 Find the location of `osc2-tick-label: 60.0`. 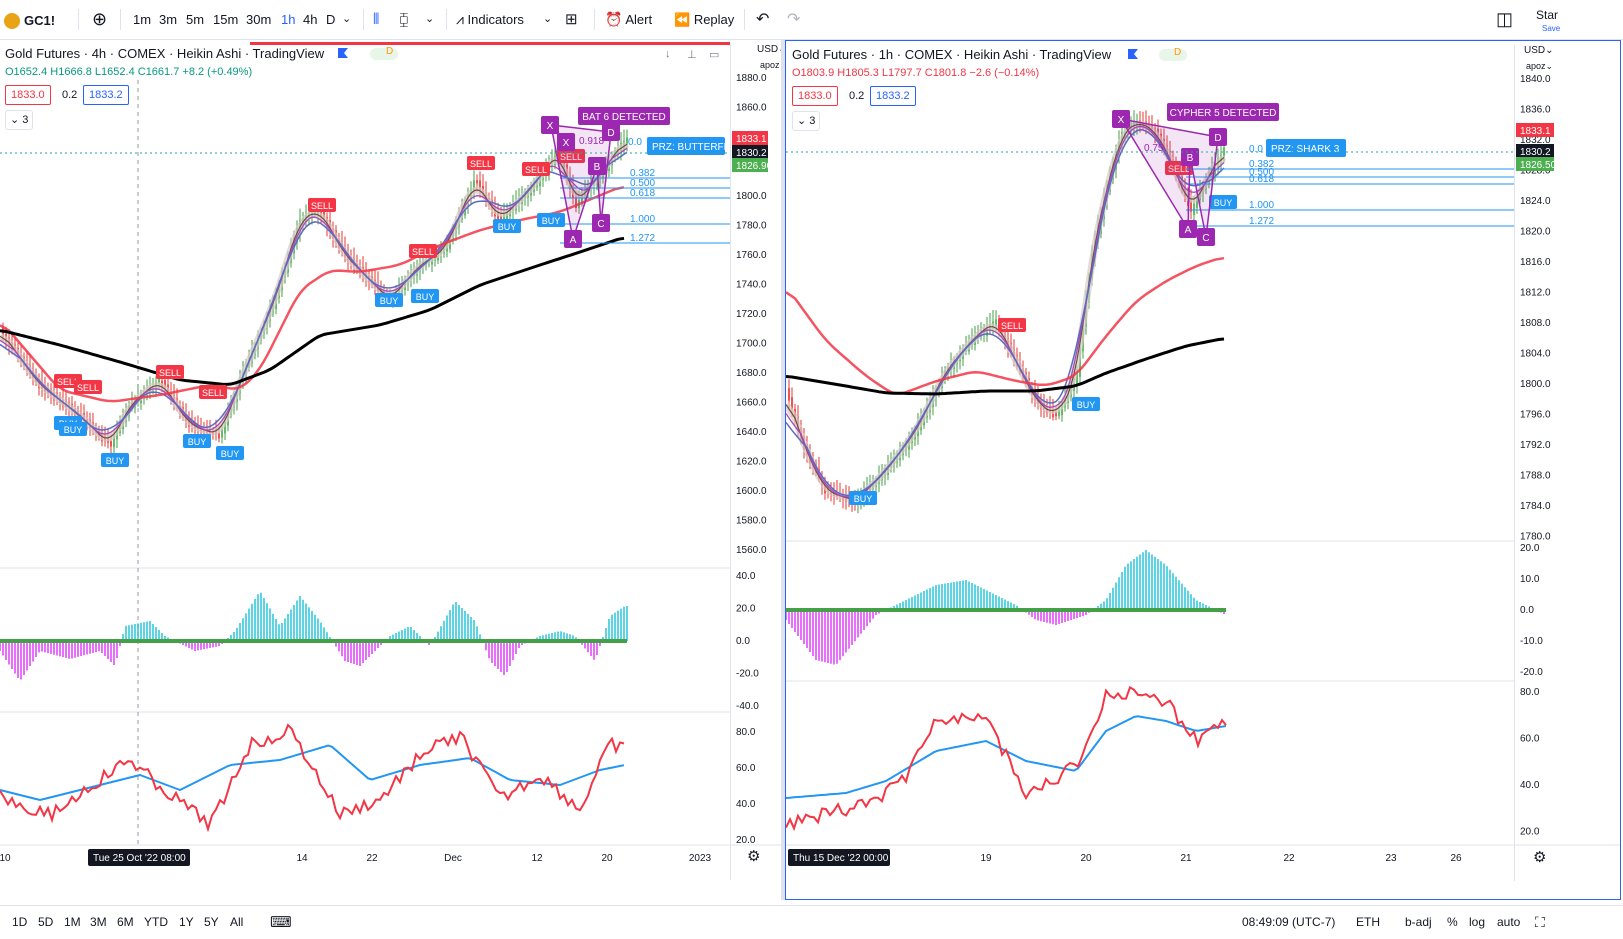

osc2-tick-label: 60.0 is located at coordinates (1530, 739).